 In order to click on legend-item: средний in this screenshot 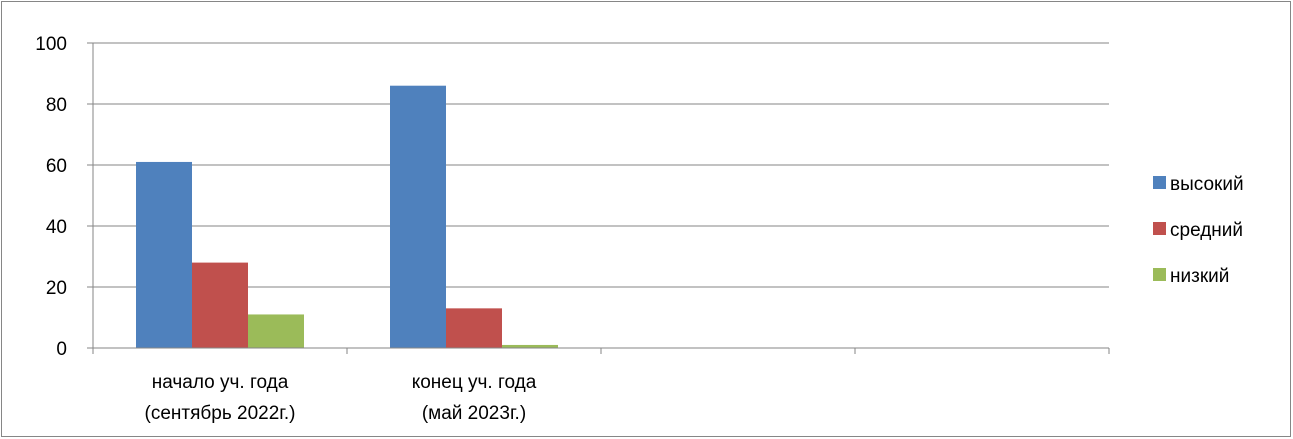, I will do `click(1198, 230)`.